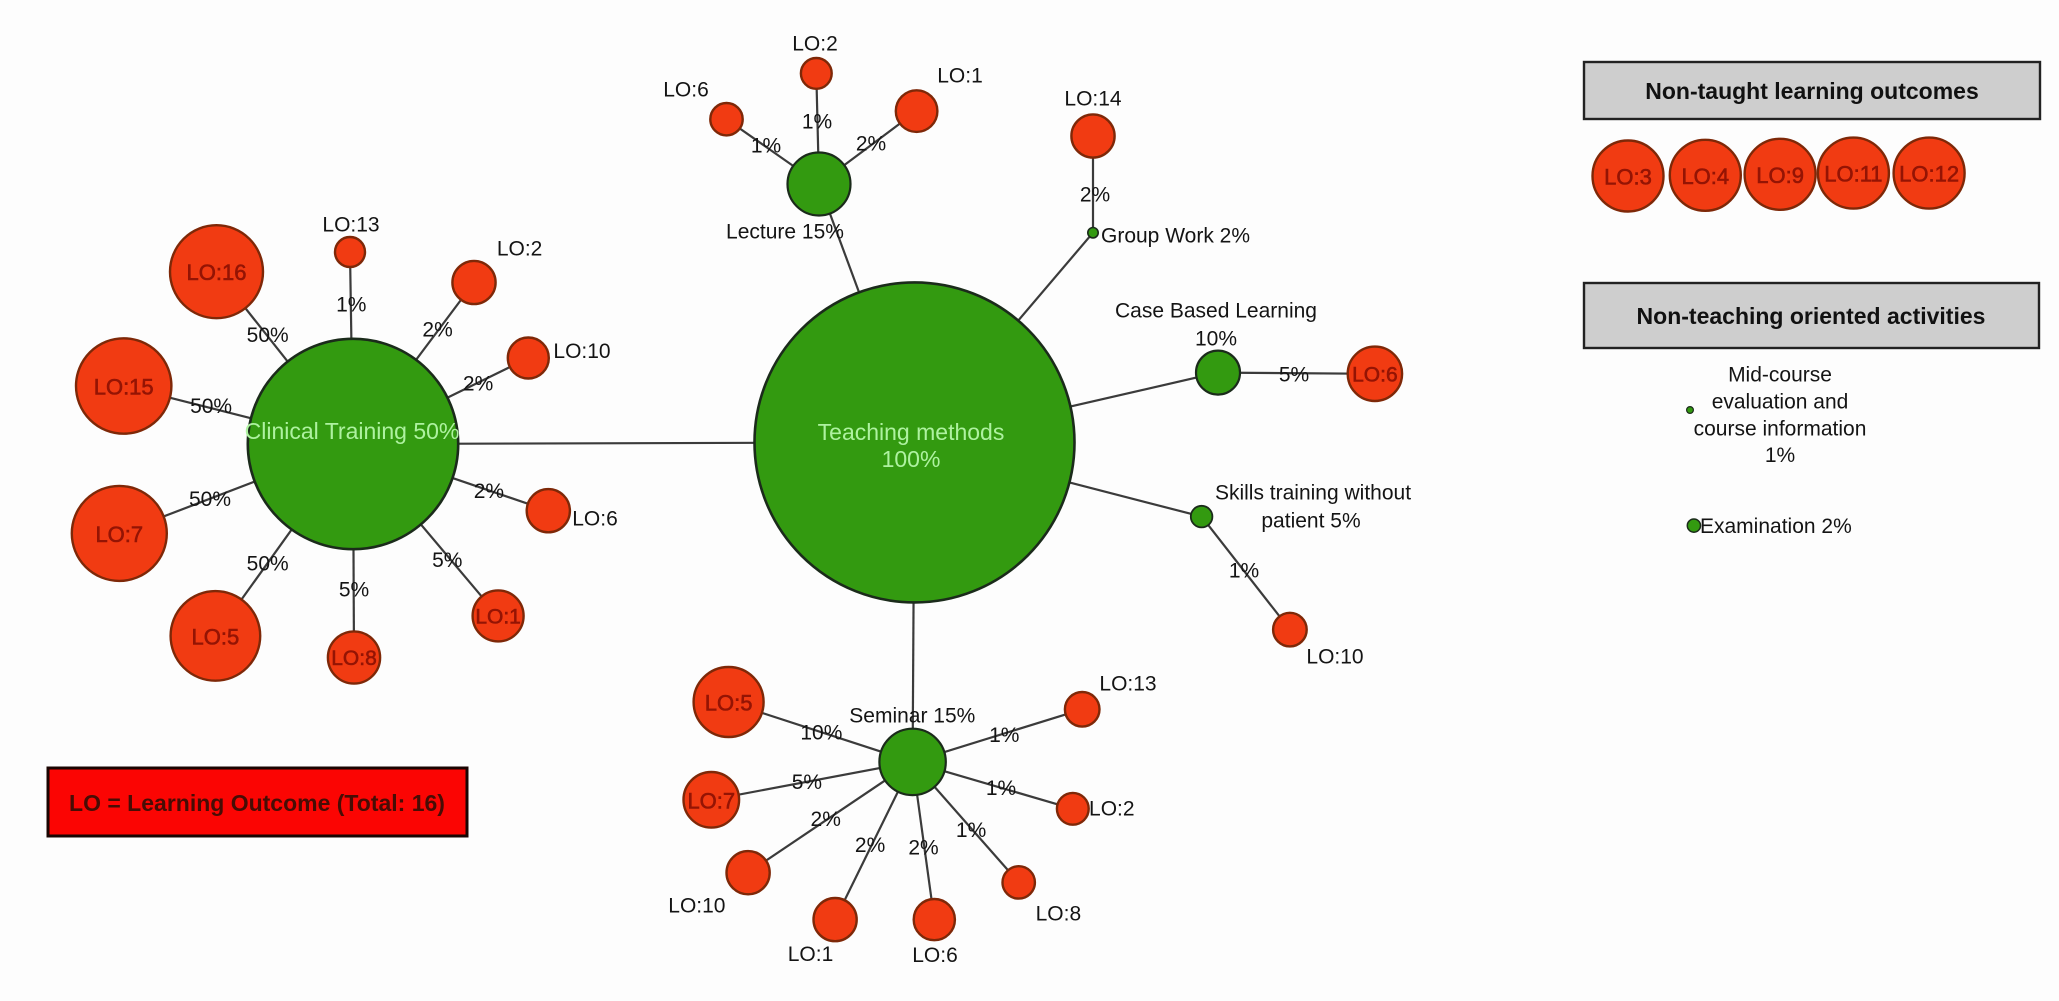 Image resolution: width=2059 pixels, height=1001 pixels. What do you see at coordinates (1705, 176) in the screenshot?
I see `svg-text: LO:4` at bounding box center [1705, 176].